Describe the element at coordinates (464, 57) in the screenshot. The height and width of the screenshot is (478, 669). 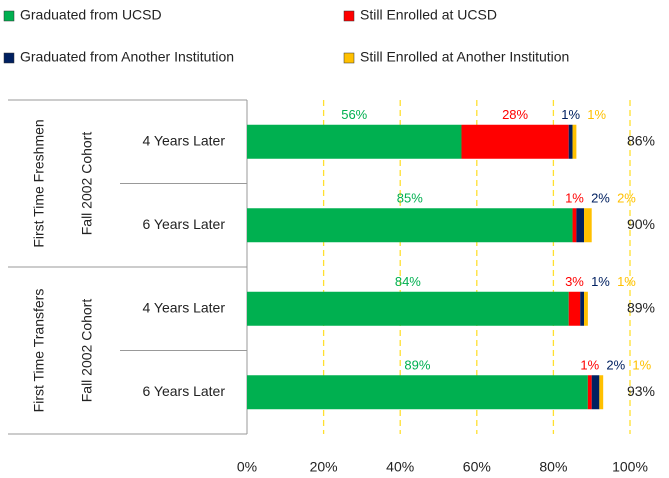
I see `legend-label: Still Enrolled at Another Institution` at that location.